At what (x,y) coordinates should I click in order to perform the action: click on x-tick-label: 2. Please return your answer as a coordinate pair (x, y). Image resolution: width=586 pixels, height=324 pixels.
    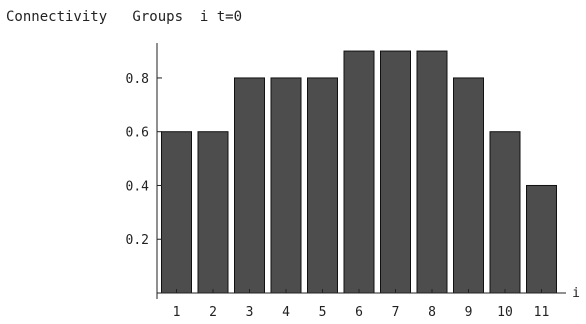
    Looking at the image, I should click on (213, 312).